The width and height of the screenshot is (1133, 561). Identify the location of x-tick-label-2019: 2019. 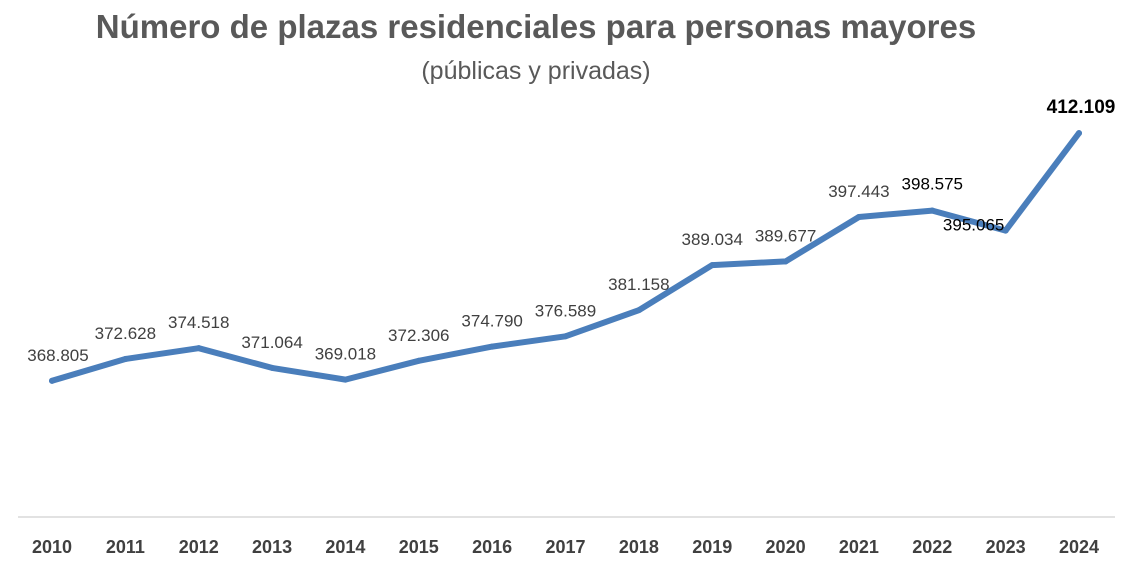
(712, 547).